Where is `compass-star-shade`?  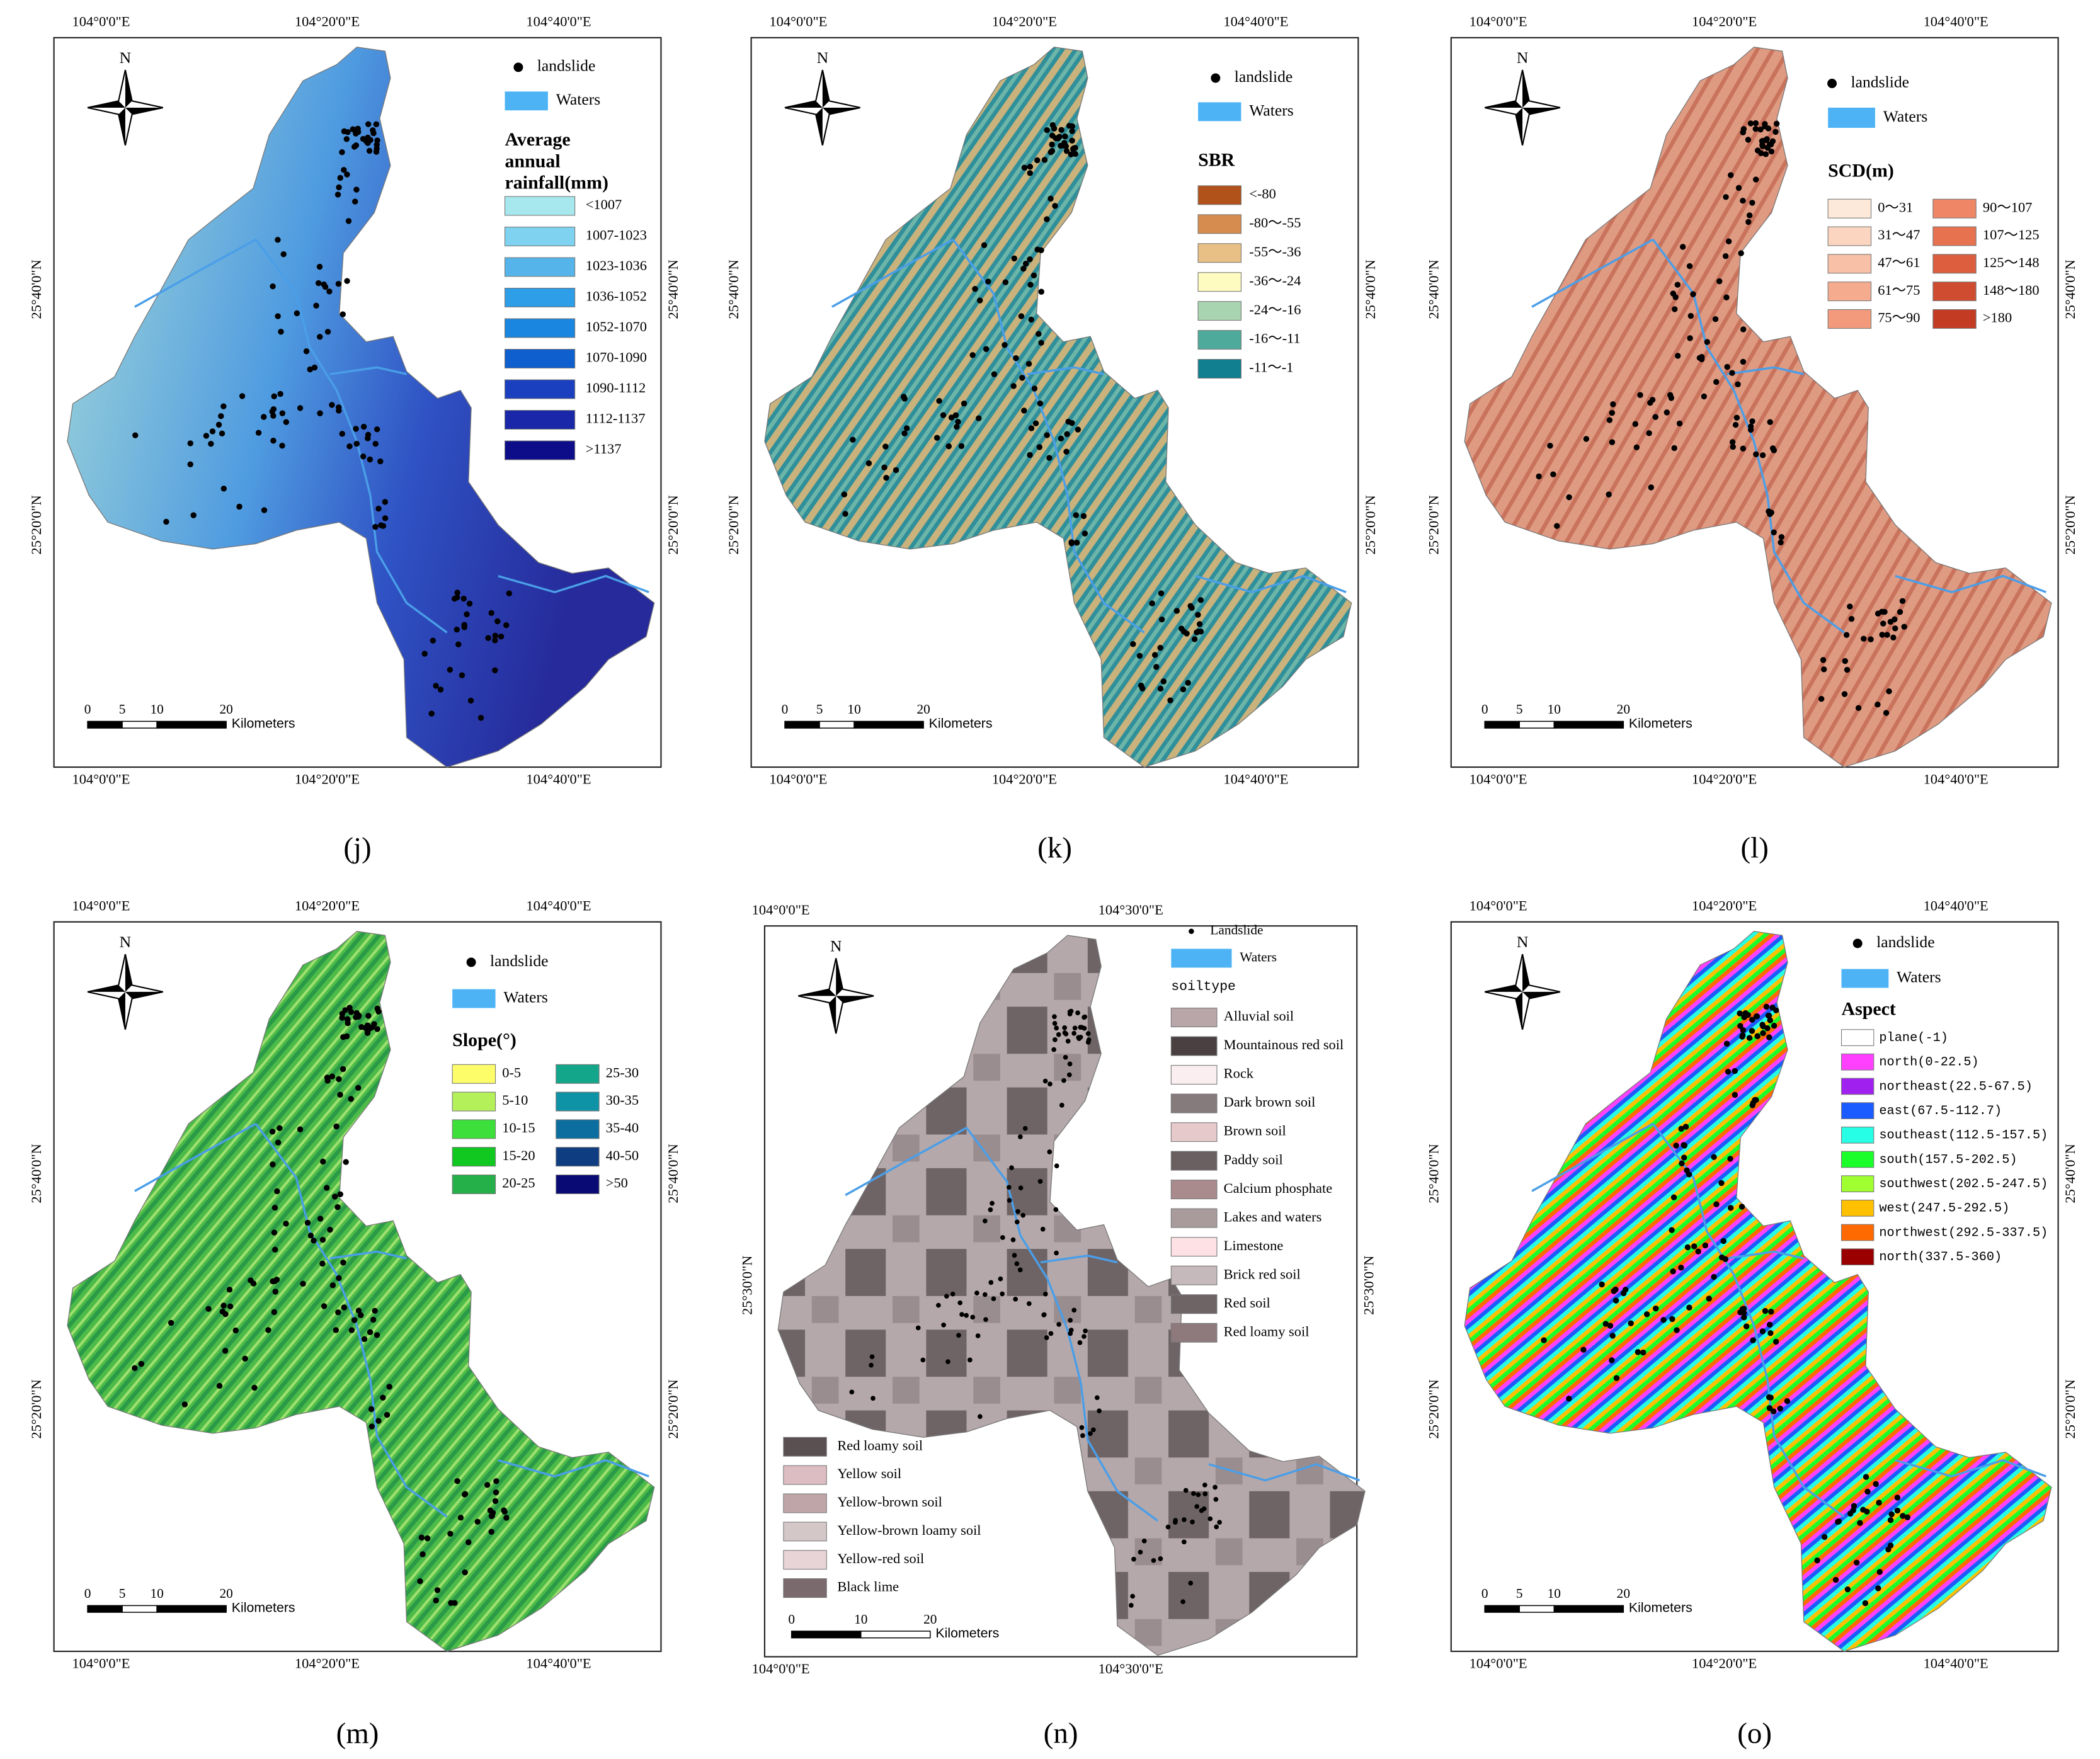 compass-star-shade is located at coordinates (1523, 992).